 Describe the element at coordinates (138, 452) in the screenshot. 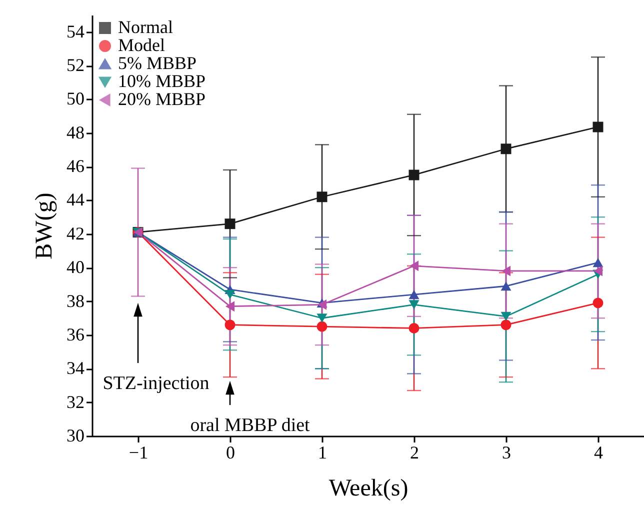

I see `x-tick-label: −1` at that location.